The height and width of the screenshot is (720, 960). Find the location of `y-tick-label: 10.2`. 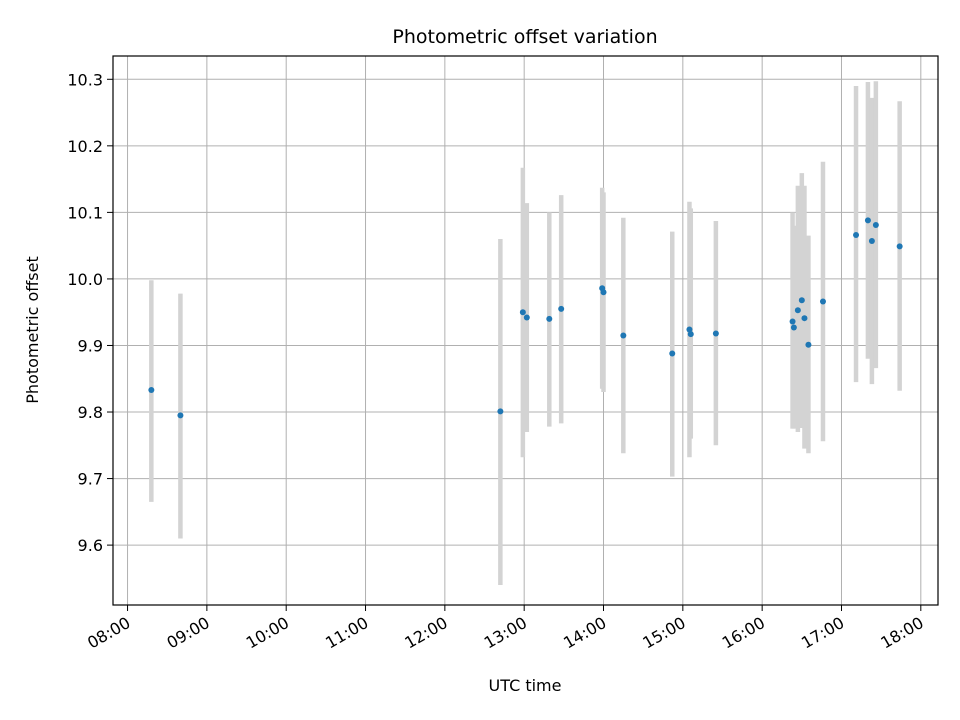

y-tick-label: 10.2 is located at coordinates (85, 146).